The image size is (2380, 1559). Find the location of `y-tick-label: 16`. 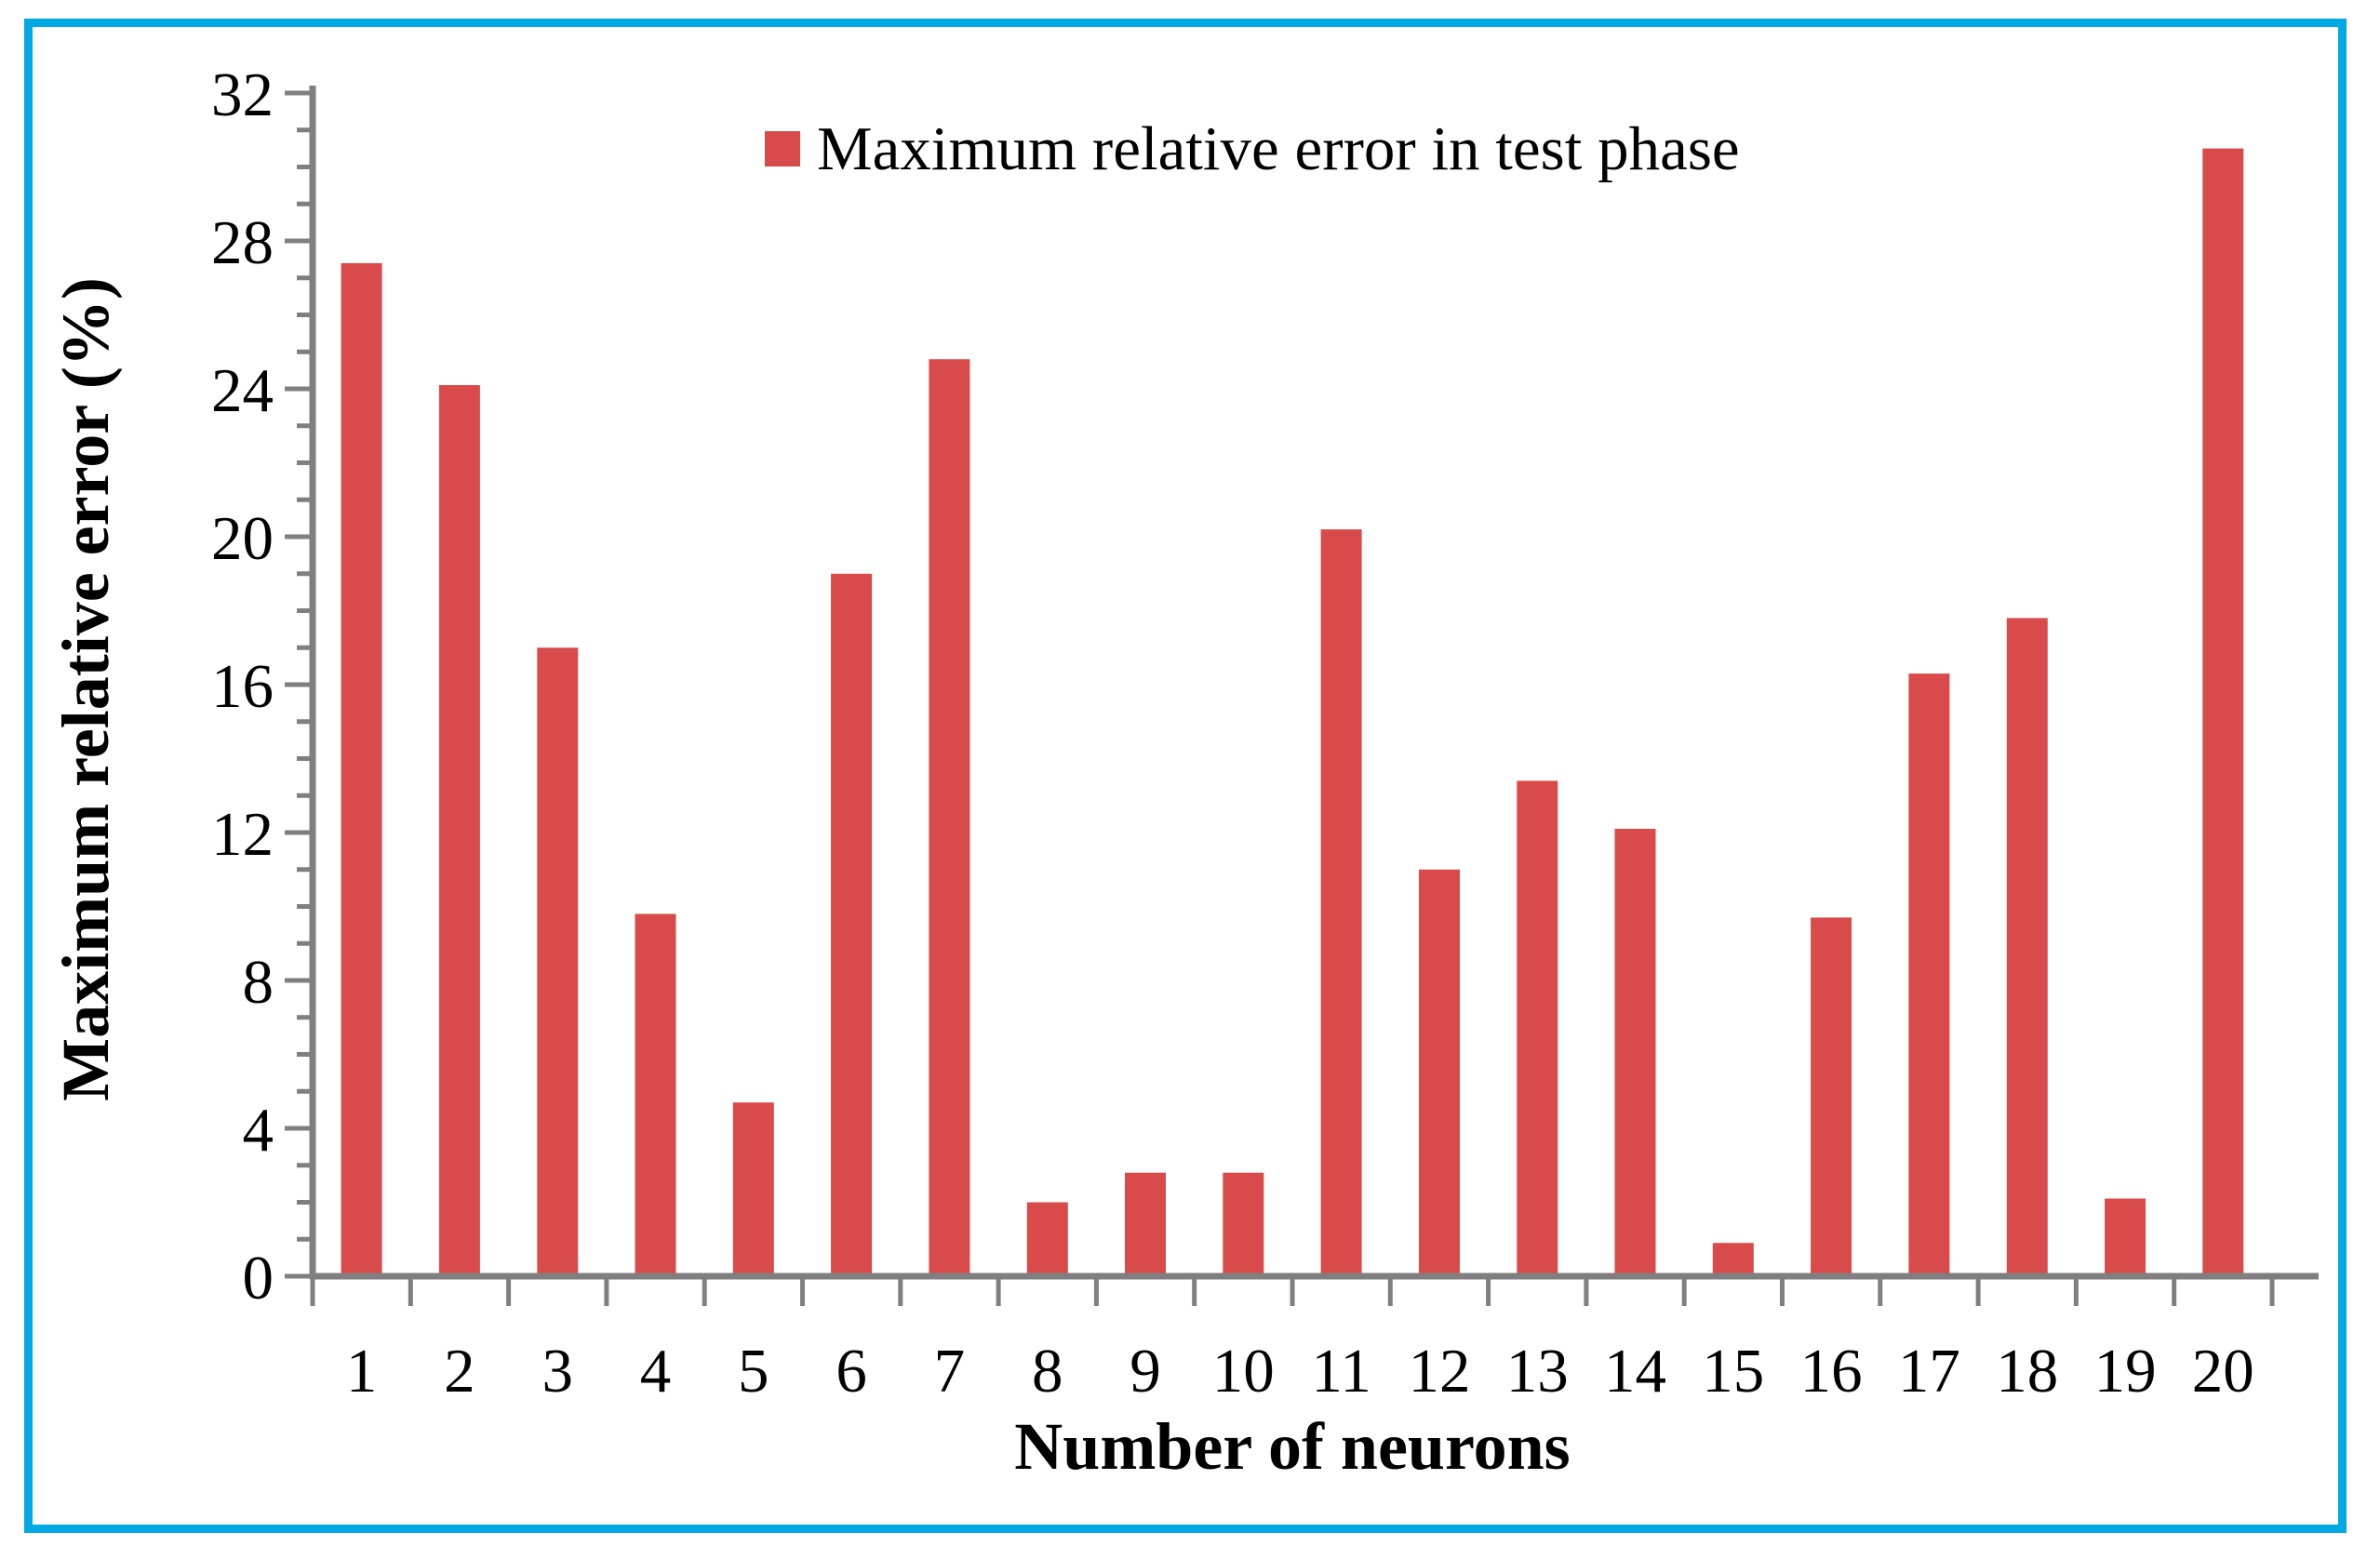

y-tick-label: 16 is located at coordinates (242, 687).